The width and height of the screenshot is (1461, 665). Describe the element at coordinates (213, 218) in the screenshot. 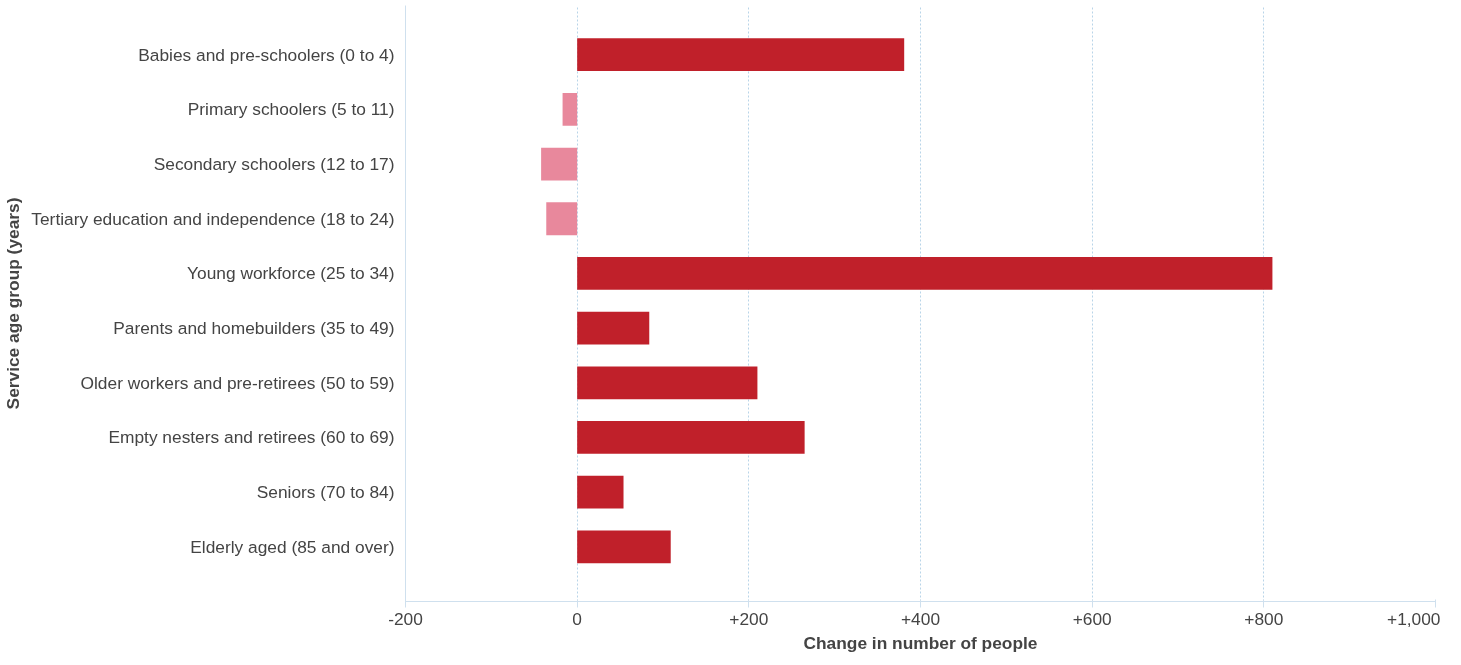

I see `y-tick-label: Tertiary education and independence (18 to 24)` at that location.